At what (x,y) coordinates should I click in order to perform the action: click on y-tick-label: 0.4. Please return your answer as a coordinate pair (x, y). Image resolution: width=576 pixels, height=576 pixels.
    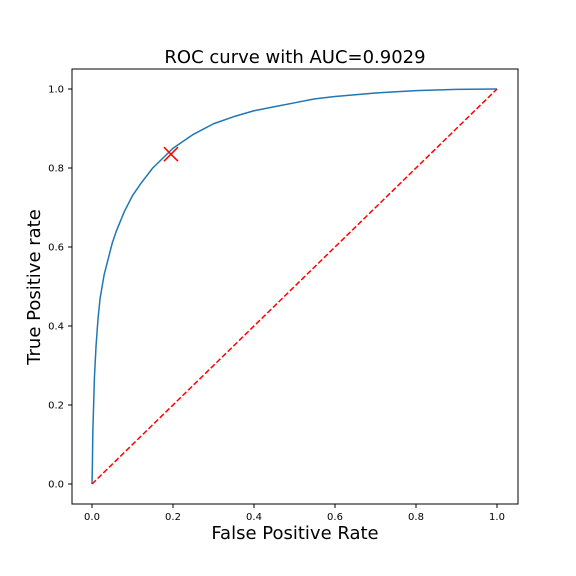
    Looking at the image, I should click on (56, 327).